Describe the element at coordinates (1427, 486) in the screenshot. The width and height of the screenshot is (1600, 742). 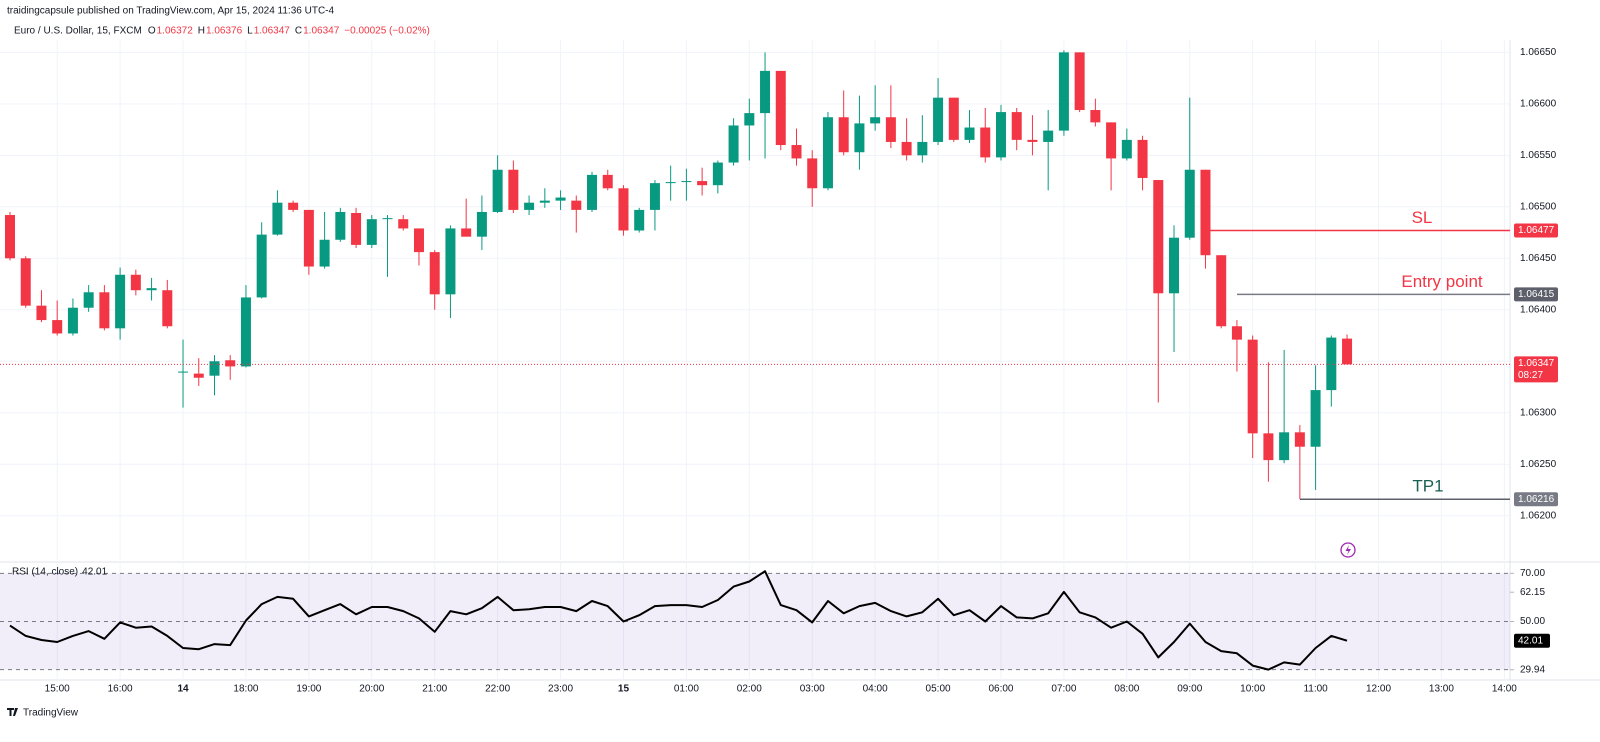
I see `level-label: TP1` at that location.